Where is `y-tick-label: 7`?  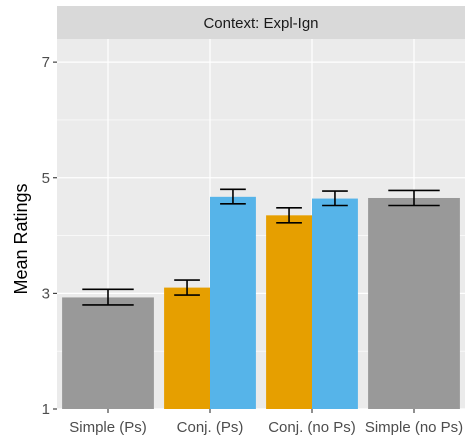
y-tick-label: 7 is located at coordinates (46, 62).